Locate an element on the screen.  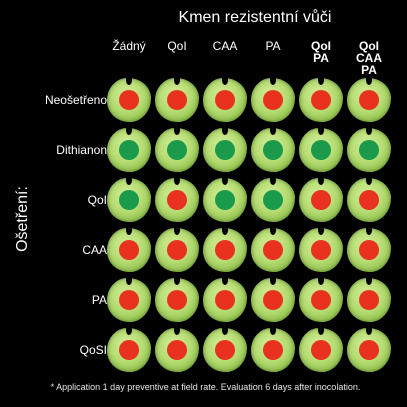
column-header: Žádný is located at coordinates (129, 46).